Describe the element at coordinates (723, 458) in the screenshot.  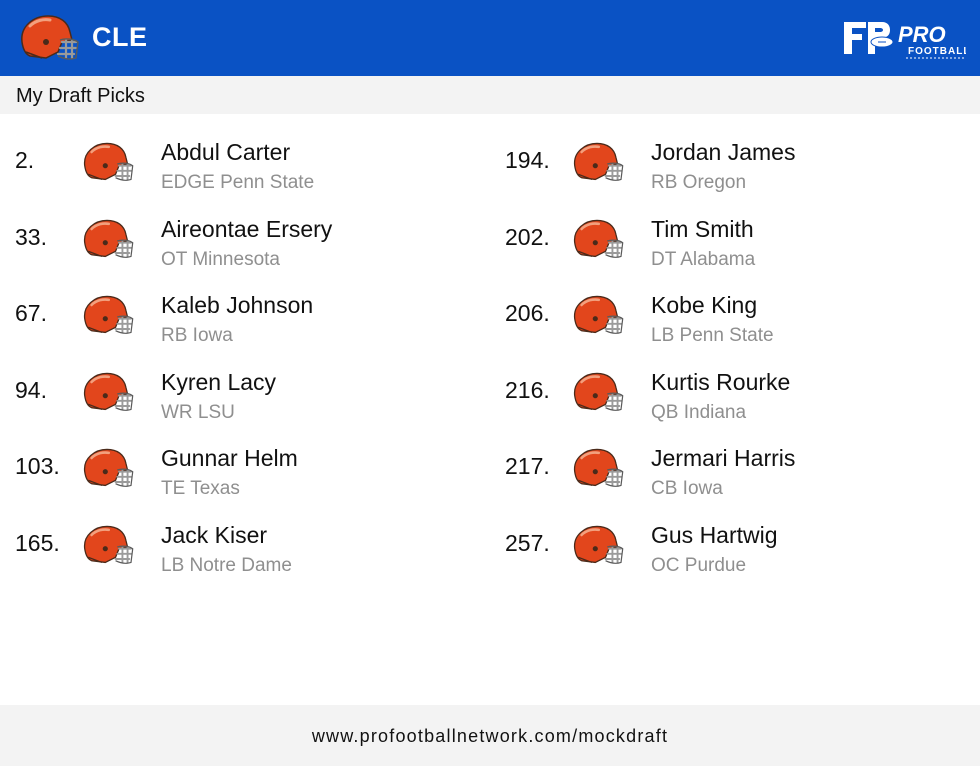
I see `player-name: Jermari Harris` at that location.